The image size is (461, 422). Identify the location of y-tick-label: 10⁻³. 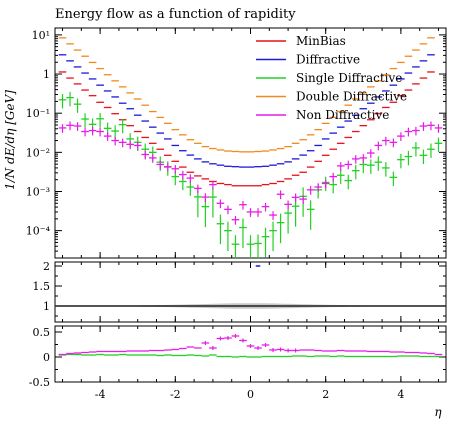
(38, 191).